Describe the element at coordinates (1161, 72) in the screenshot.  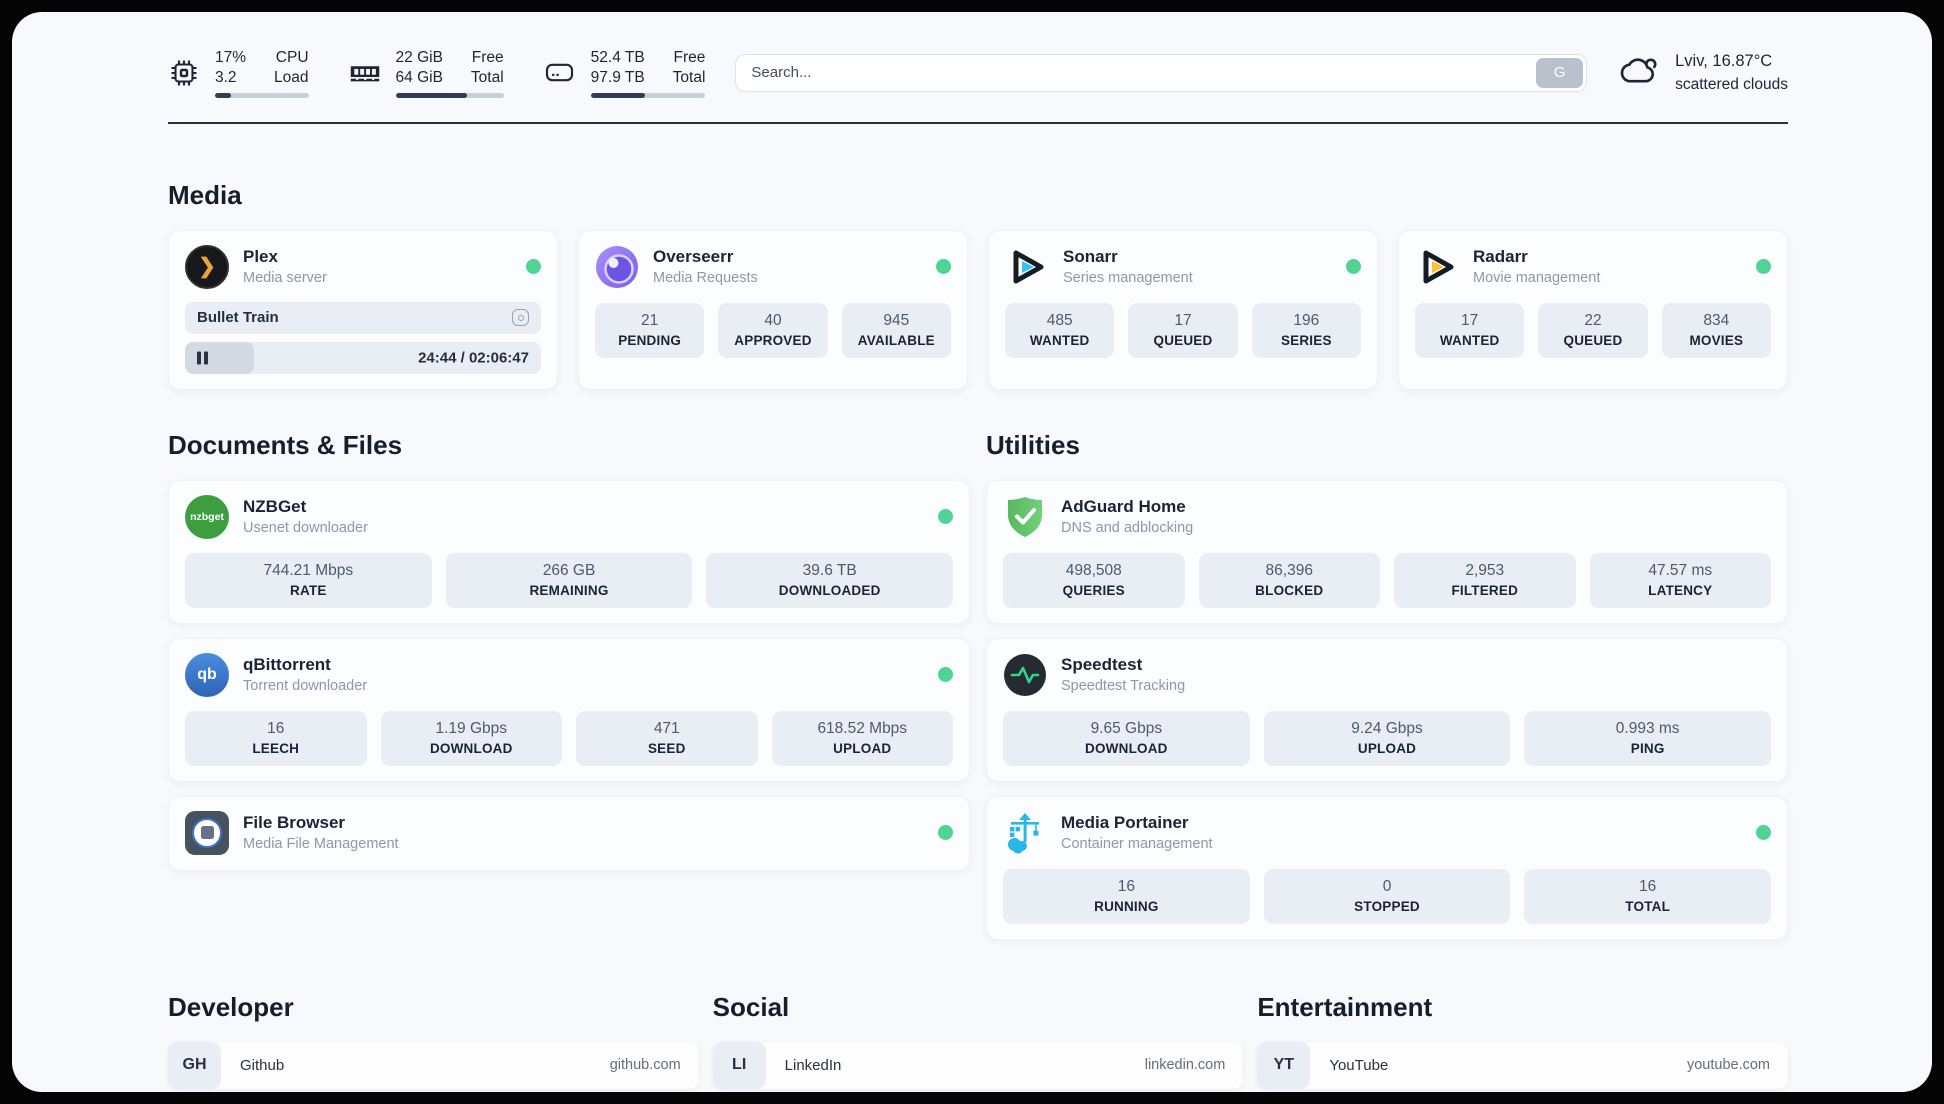
I see `search-input` at that location.